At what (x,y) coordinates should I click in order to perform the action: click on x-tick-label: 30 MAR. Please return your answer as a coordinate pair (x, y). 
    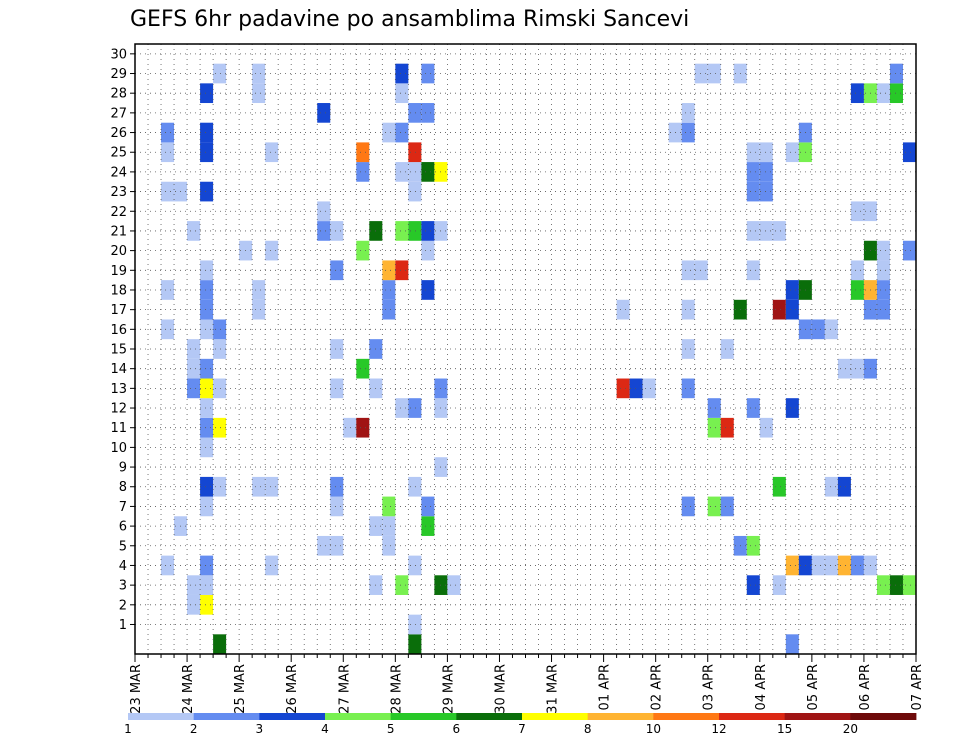
    Looking at the image, I should click on (500, 689).